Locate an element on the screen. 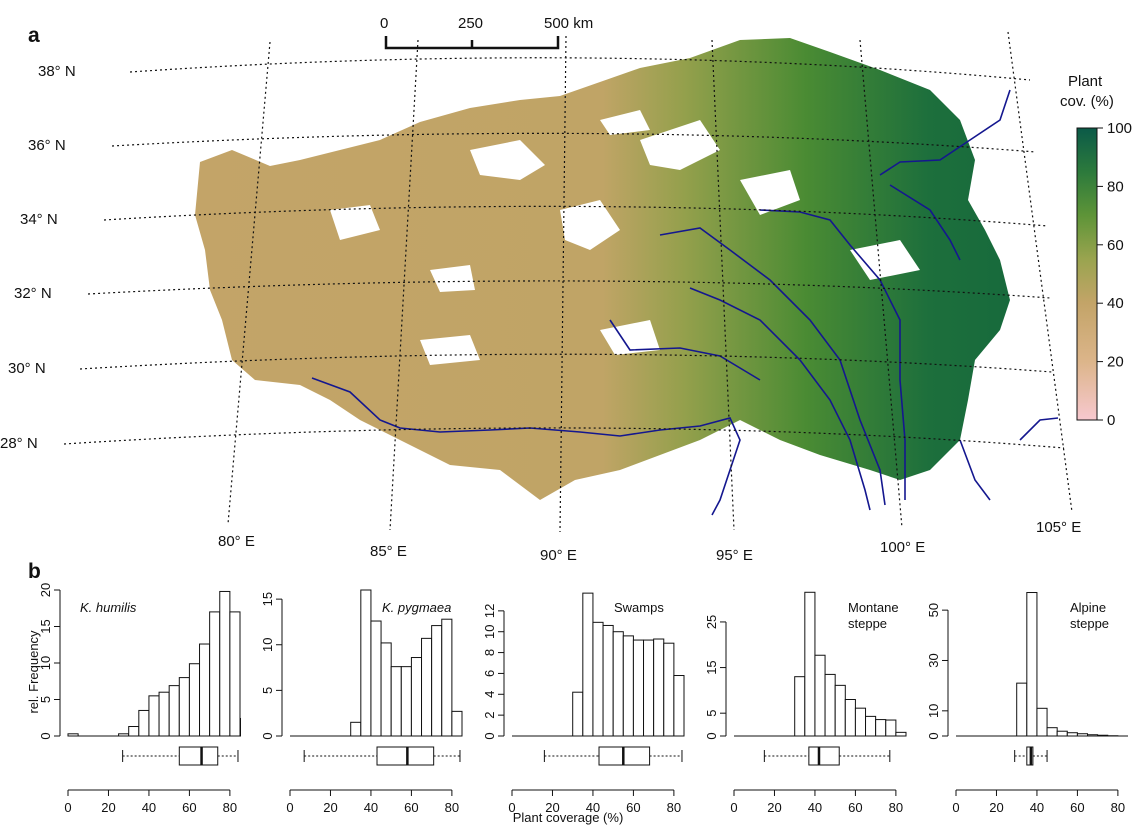  panel-b-xlabel: Plant coverage (%) is located at coordinates (568, 817).